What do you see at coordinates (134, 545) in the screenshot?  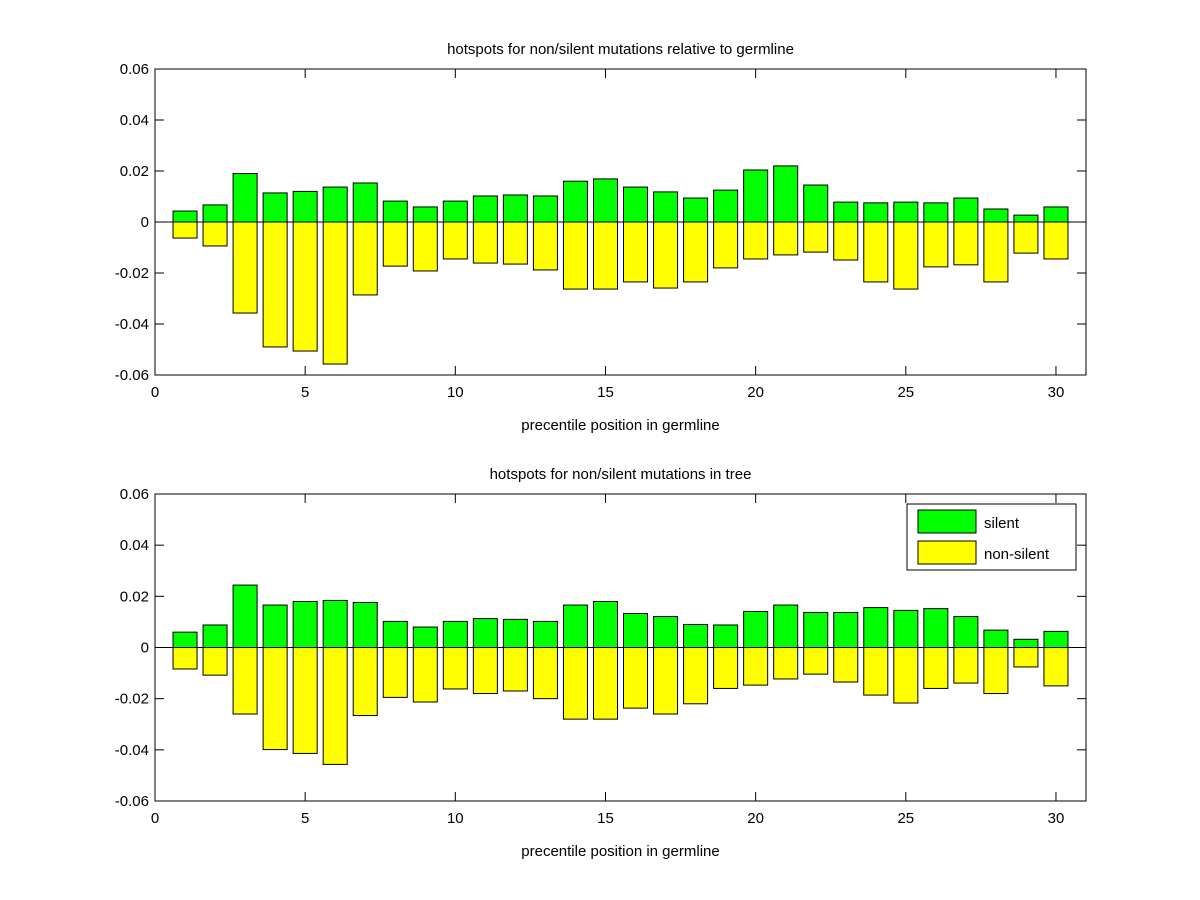 I see `y-tick-label: 0.04` at bounding box center [134, 545].